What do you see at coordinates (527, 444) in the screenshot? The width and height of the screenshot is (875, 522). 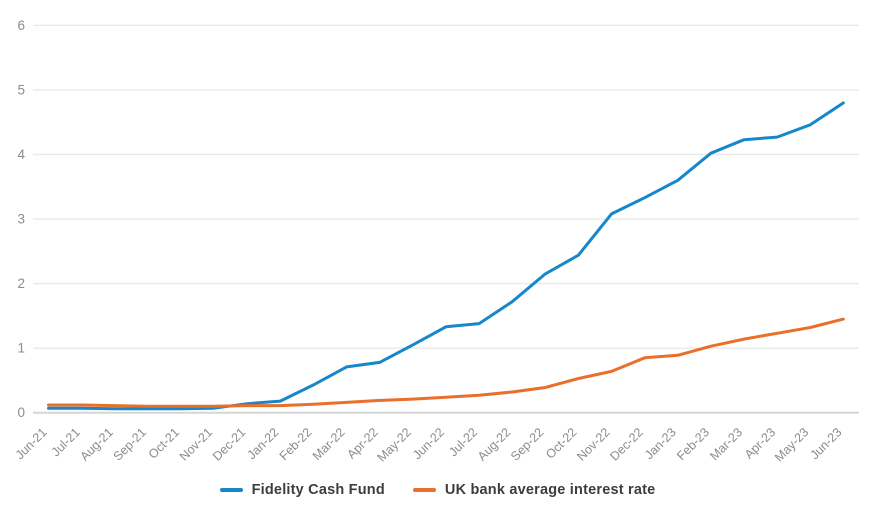 I see `x-axis-tick-label-sep-22: Sep-22` at bounding box center [527, 444].